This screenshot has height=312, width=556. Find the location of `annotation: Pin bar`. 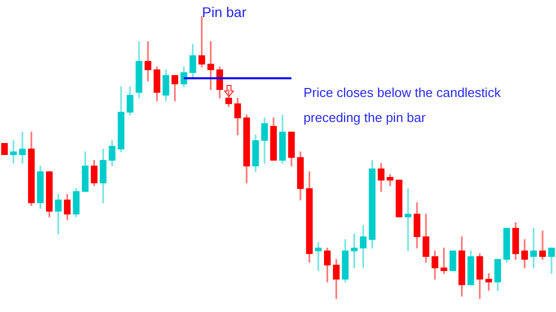

annotation: Pin bar is located at coordinates (224, 12).